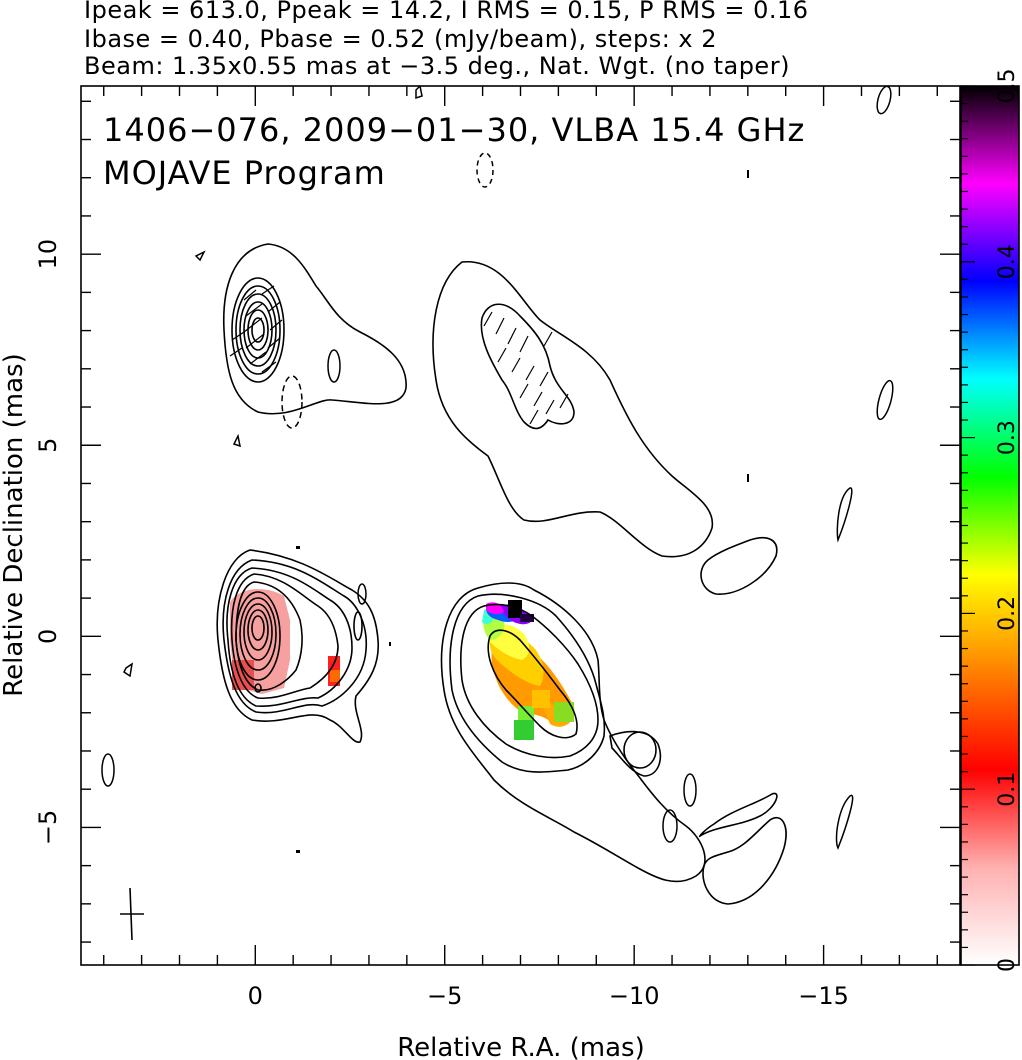 The height and width of the screenshot is (1060, 1022). I want to click on ghost-core-rings, so click(258, 330).